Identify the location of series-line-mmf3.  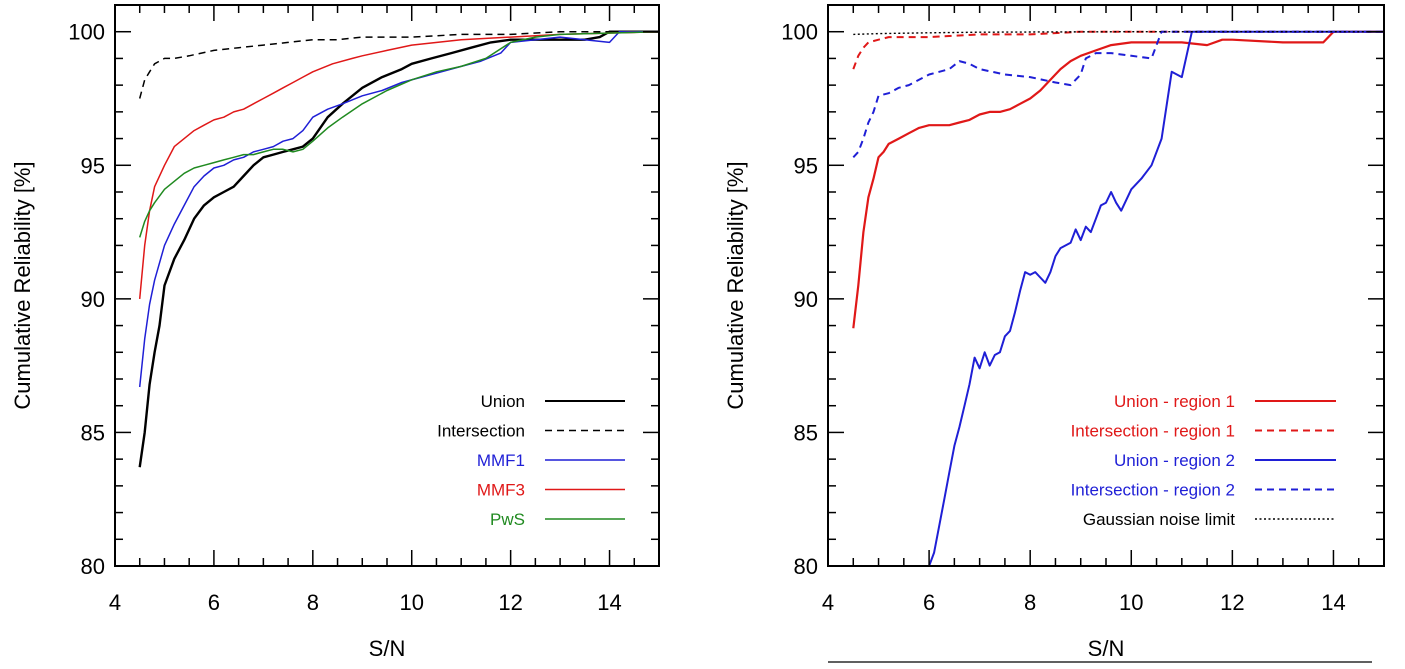
(398, 164).